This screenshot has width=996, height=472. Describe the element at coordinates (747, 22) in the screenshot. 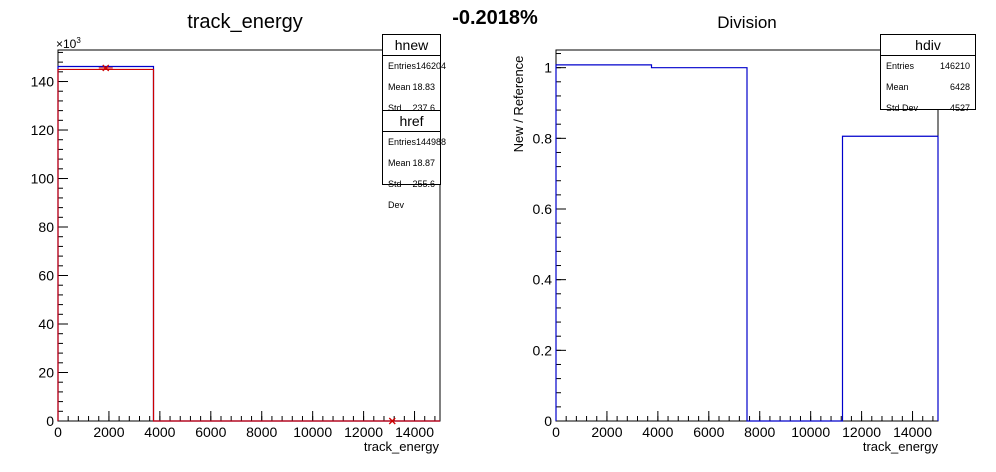

I see `right-plot-title: Division` at that location.